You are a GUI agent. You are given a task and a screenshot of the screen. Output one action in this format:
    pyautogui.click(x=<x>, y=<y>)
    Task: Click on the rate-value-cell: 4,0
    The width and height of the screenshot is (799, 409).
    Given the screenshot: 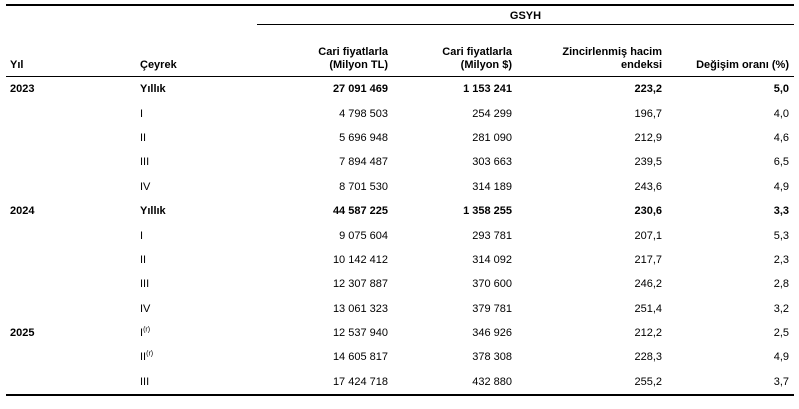 What is the action you would take?
    pyautogui.click(x=781, y=113)
    